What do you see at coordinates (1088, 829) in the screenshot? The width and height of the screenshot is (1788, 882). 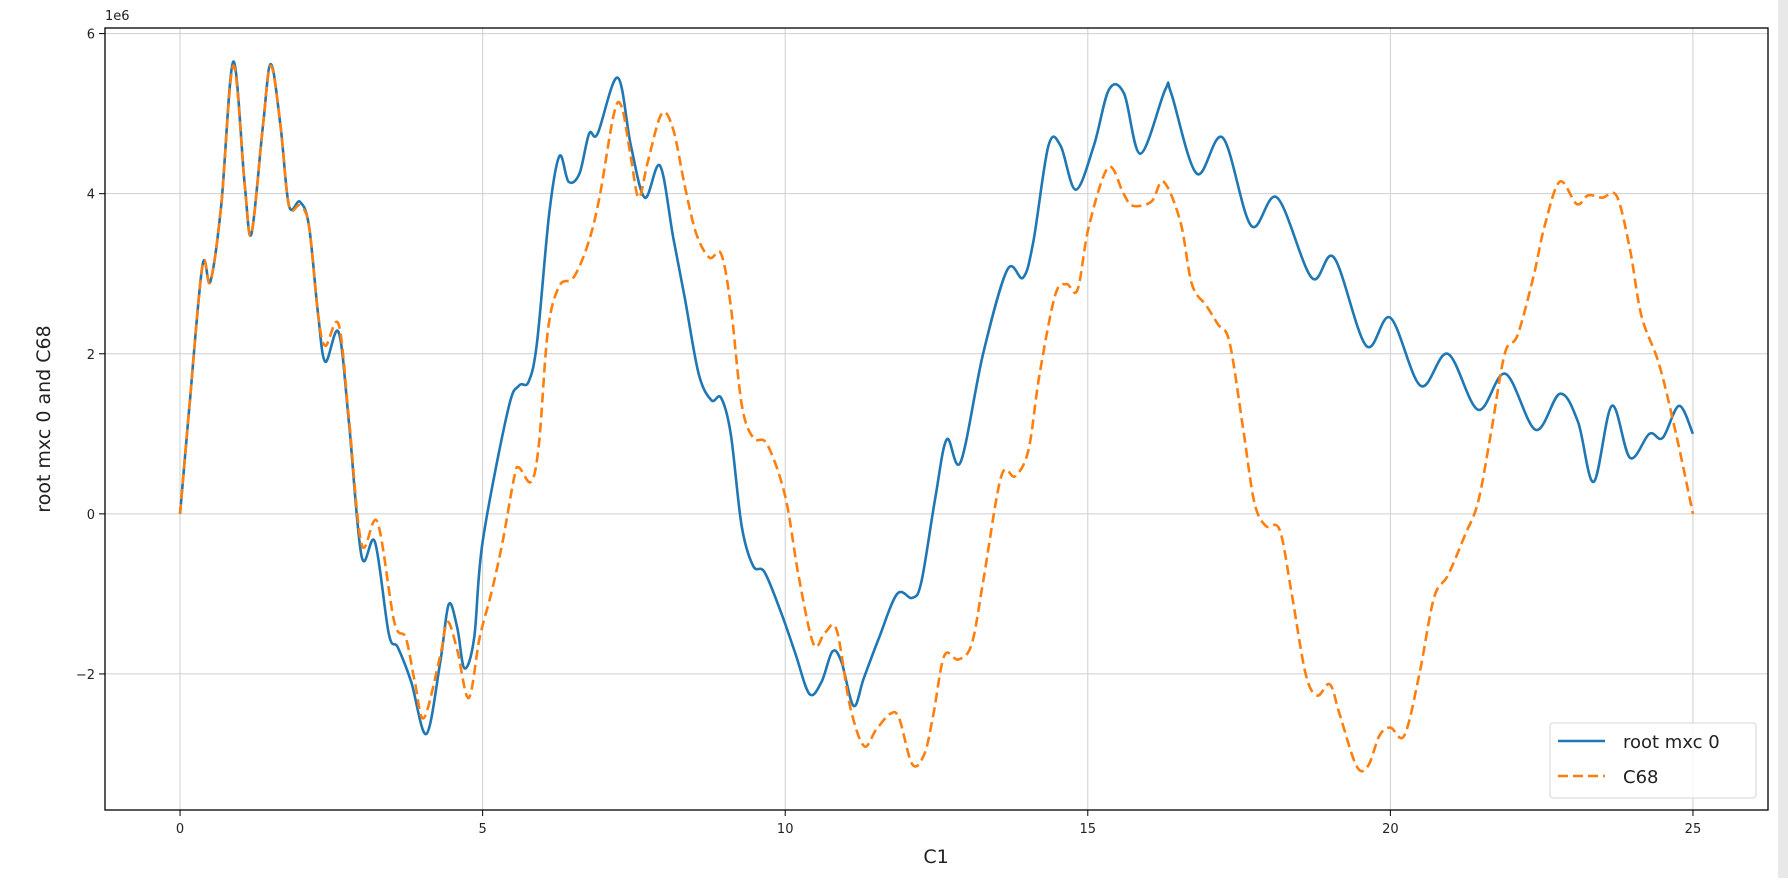 I see `x-tick-label: 15` at bounding box center [1088, 829].